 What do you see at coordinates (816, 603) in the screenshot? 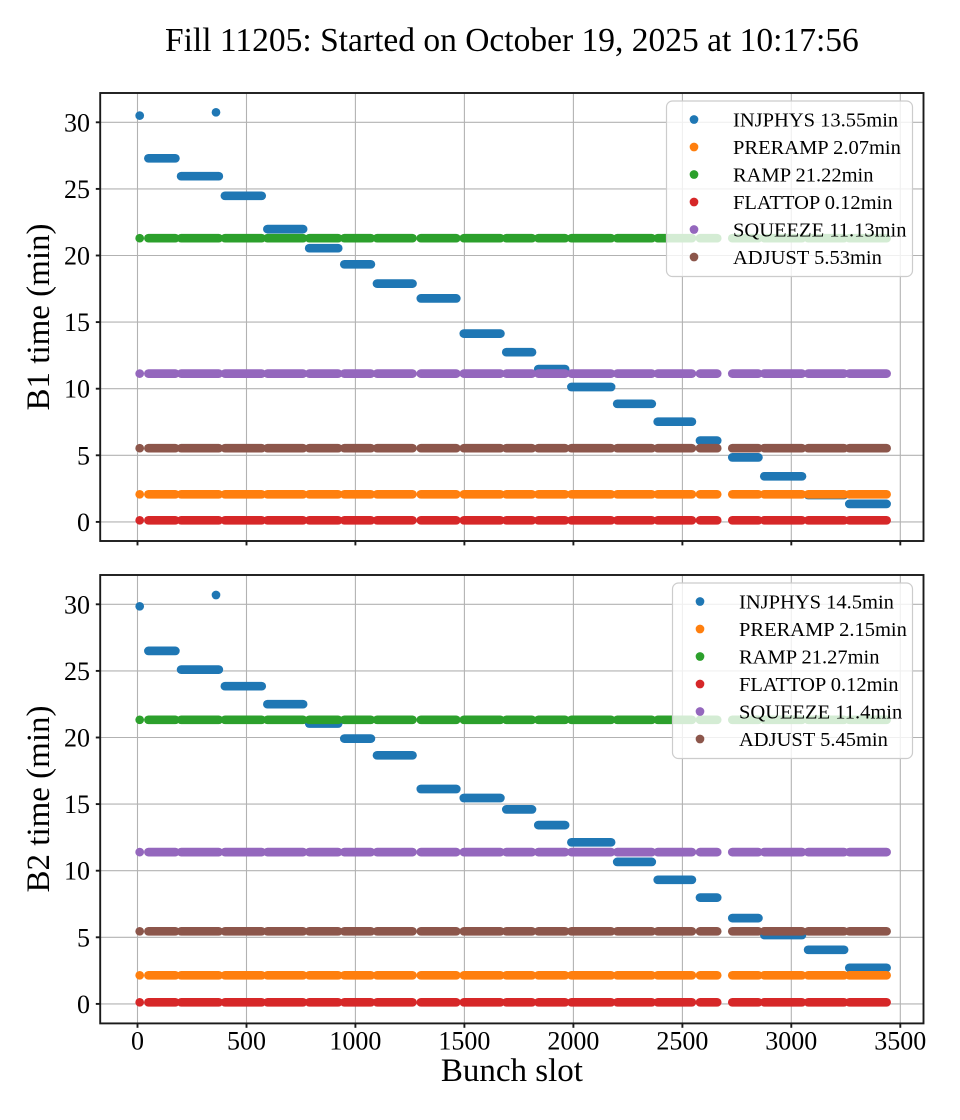
I see `svg-text: INJPHYS 14.5min` at bounding box center [816, 603].